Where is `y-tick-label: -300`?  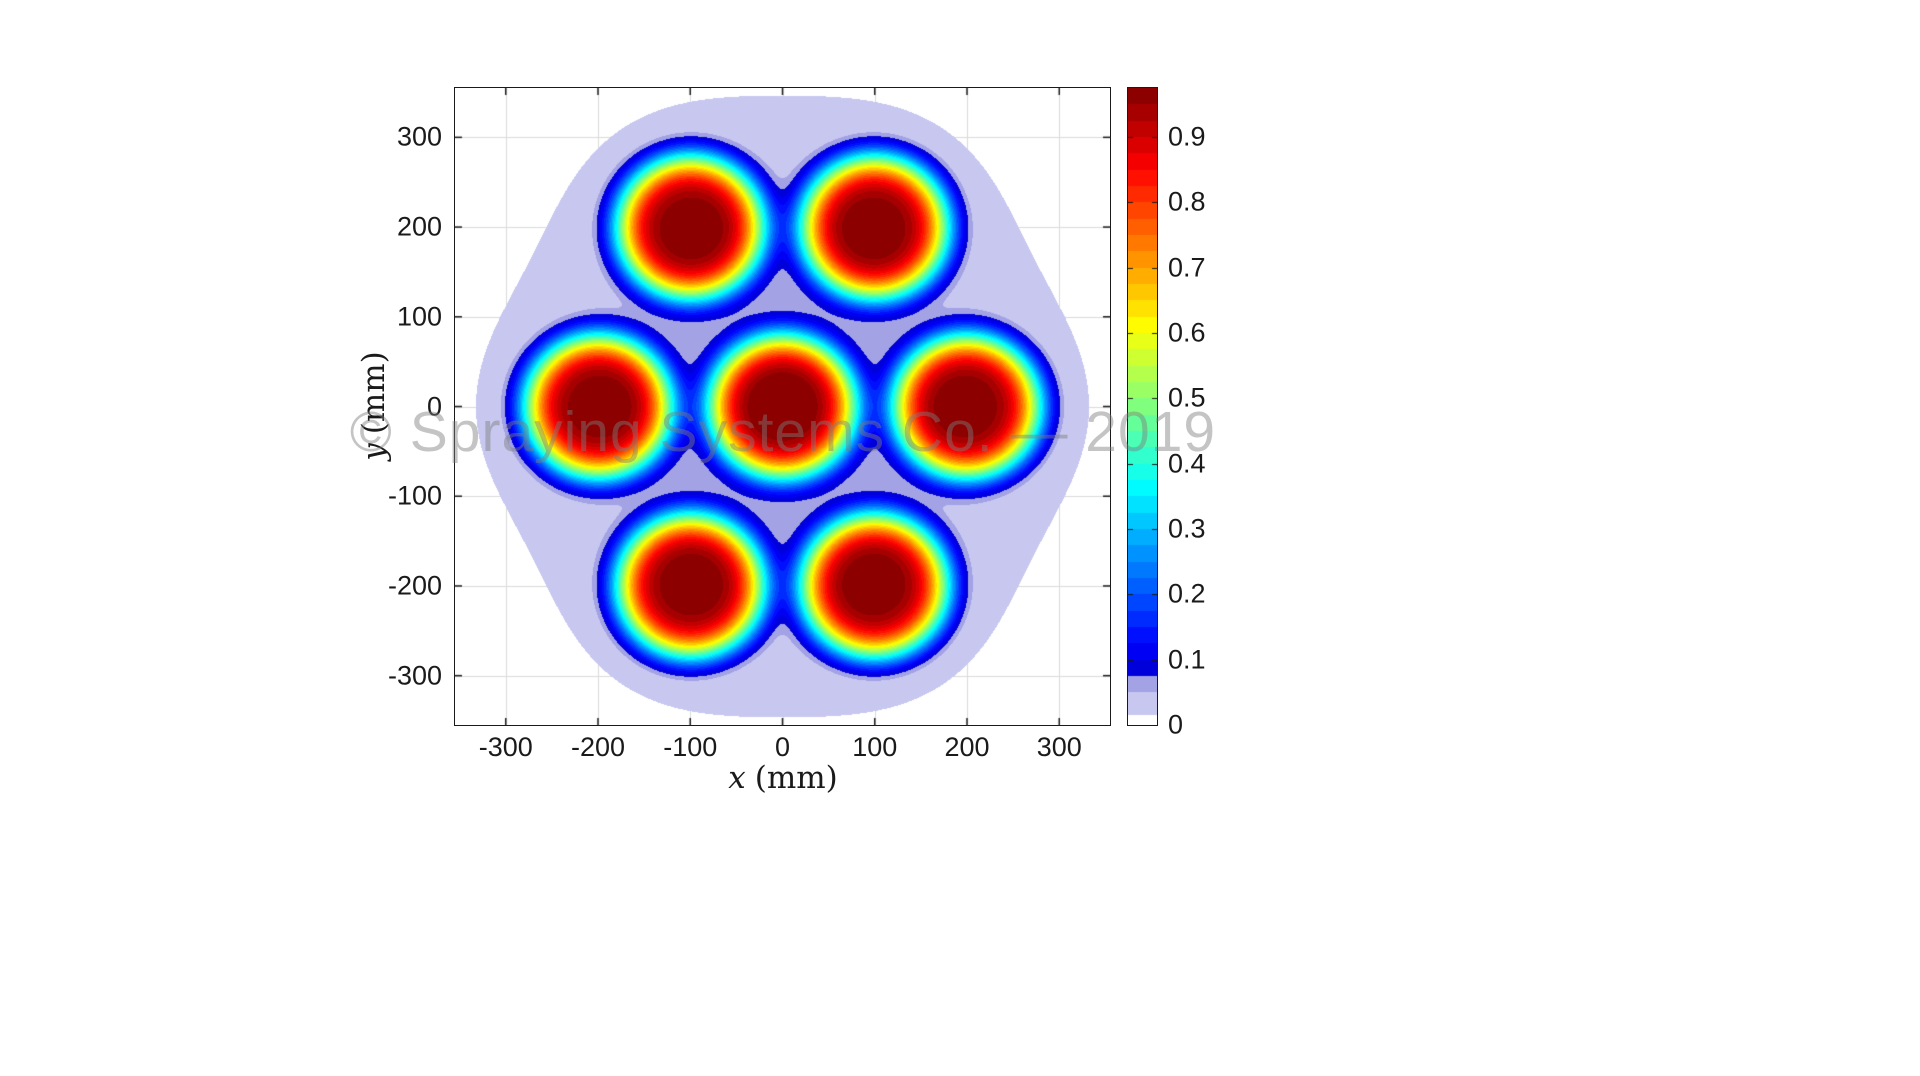
y-tick-label: -300 is located at coordinates (414, 675).